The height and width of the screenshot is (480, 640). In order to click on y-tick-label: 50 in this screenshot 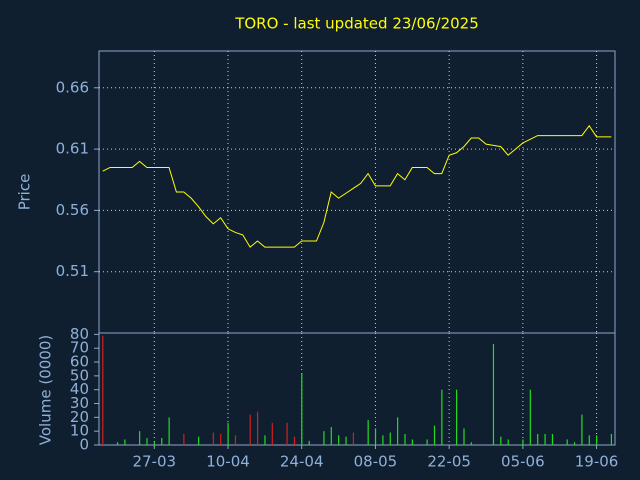, I will do `click(79, 375)`.